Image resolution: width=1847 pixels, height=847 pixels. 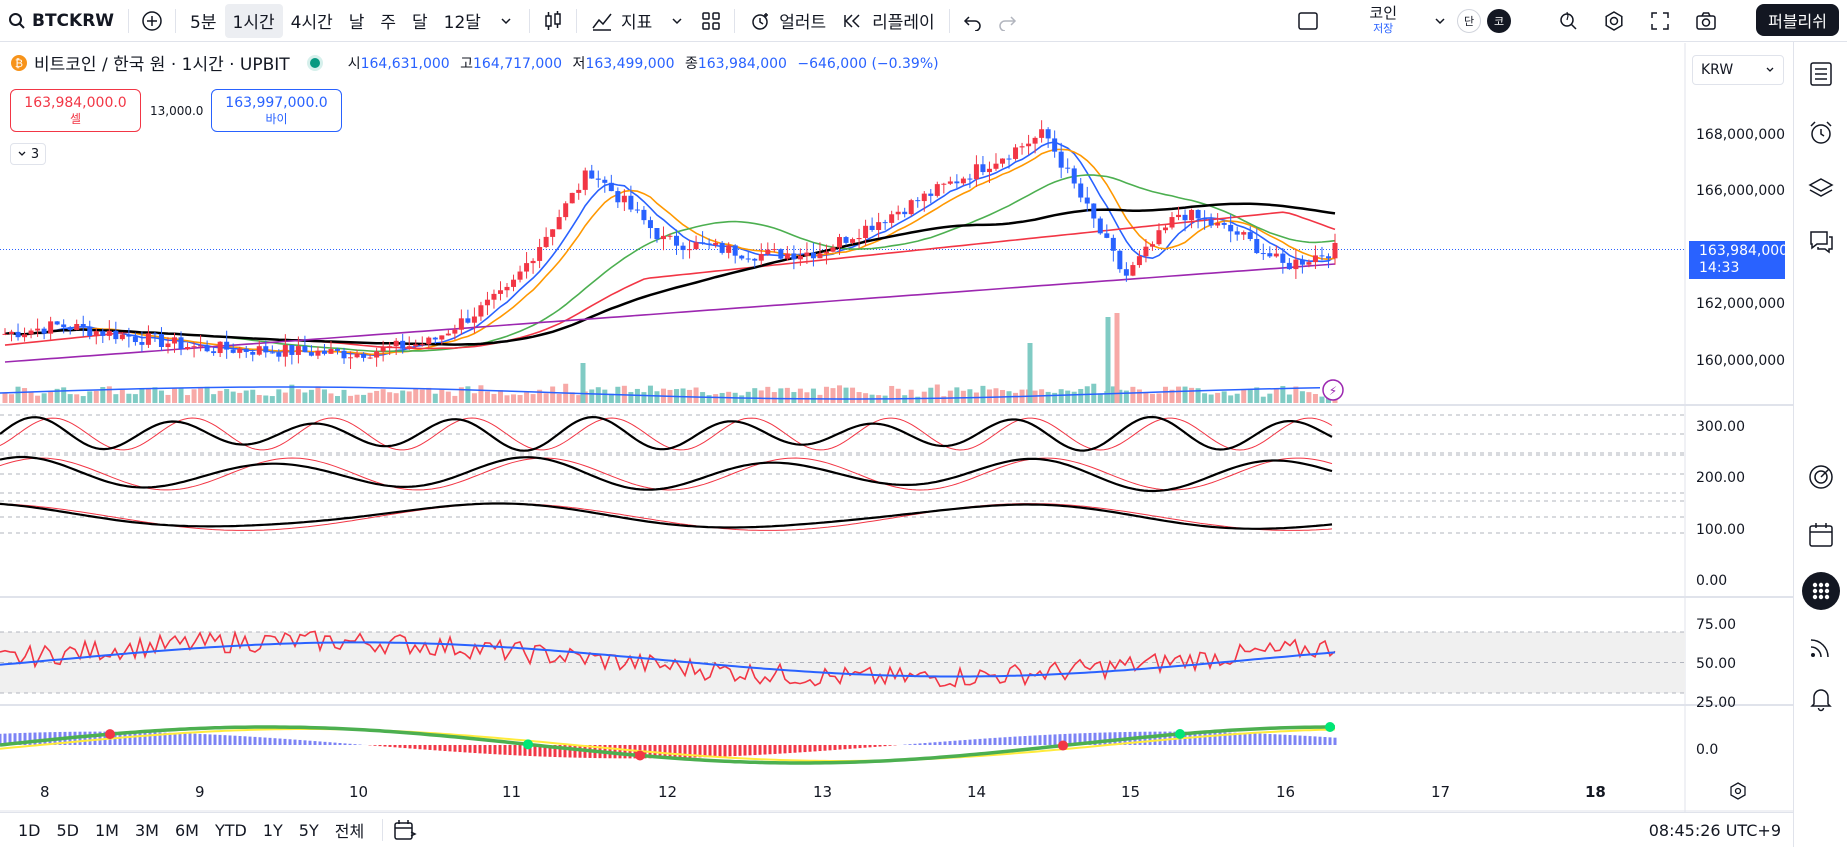 What do you see at coordinates (462, 23) in the screenshot?
I see `interval-12mo: 12달` at bounding box center [462, 23].